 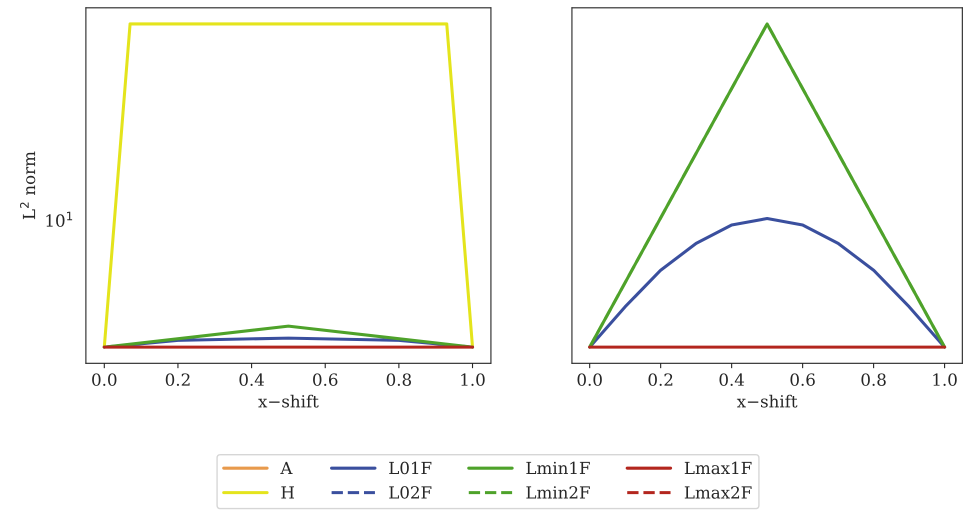 What do you see at coordinates (718, 468) in the screenshot?
I see `legend-label: Lmax1F` at bounding box center [718, 468].